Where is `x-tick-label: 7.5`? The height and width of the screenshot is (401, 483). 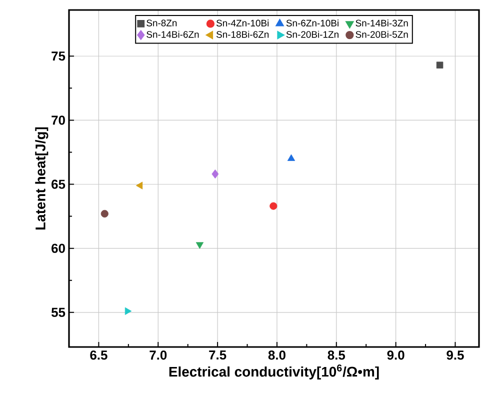 x-tick-label: 7.5 is located at coordinates (217, 355).